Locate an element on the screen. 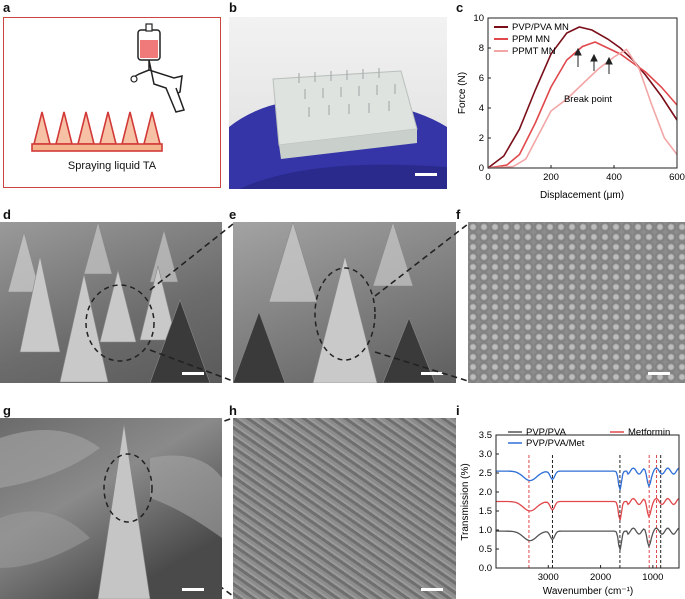 Image resolution: width=685 pixels, height=599 pixels. y-tick-label: 3.0 is located at coordinates (485, 454).